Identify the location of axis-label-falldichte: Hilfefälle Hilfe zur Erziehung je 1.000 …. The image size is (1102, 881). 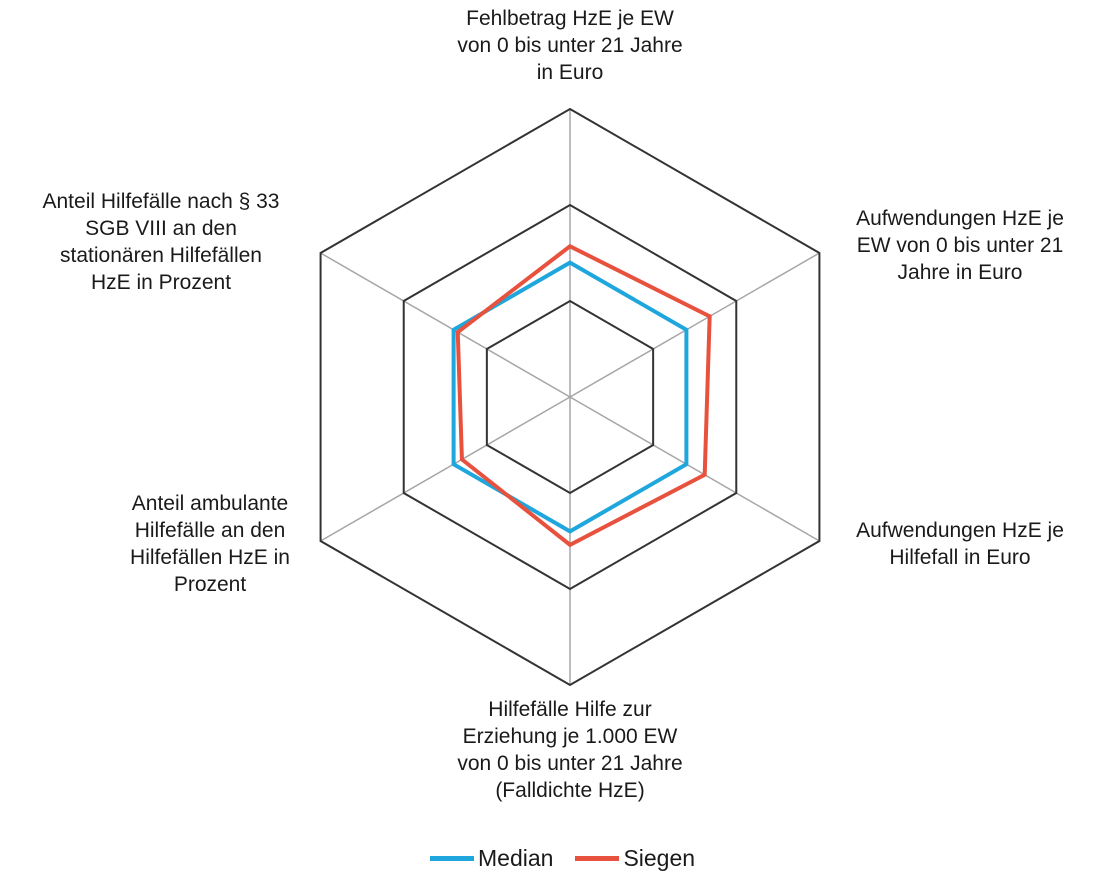
(570, 750).